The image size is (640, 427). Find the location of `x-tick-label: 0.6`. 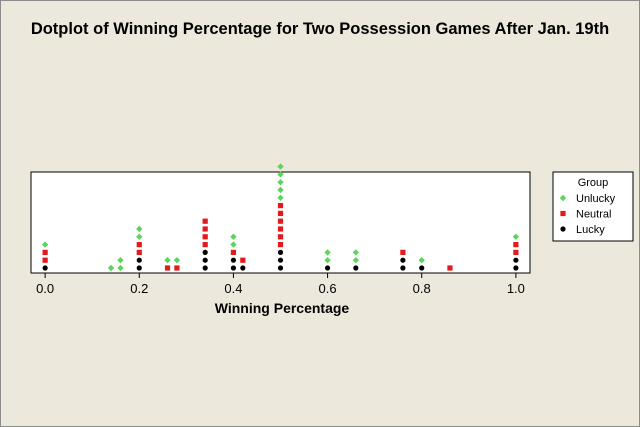

x-tick-label: 0.6 is located at coordinates (328, 288).